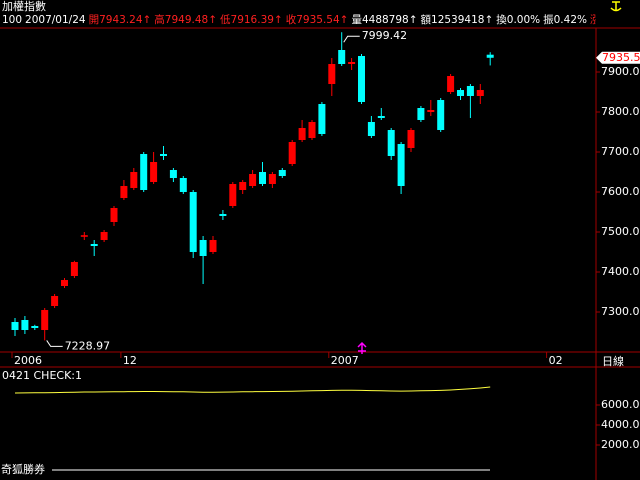 The image size is (640, 480). Describe the element at coordinates (120, 20) in the screenshot. I see `quote-field: 開7943.24↑` at that location.